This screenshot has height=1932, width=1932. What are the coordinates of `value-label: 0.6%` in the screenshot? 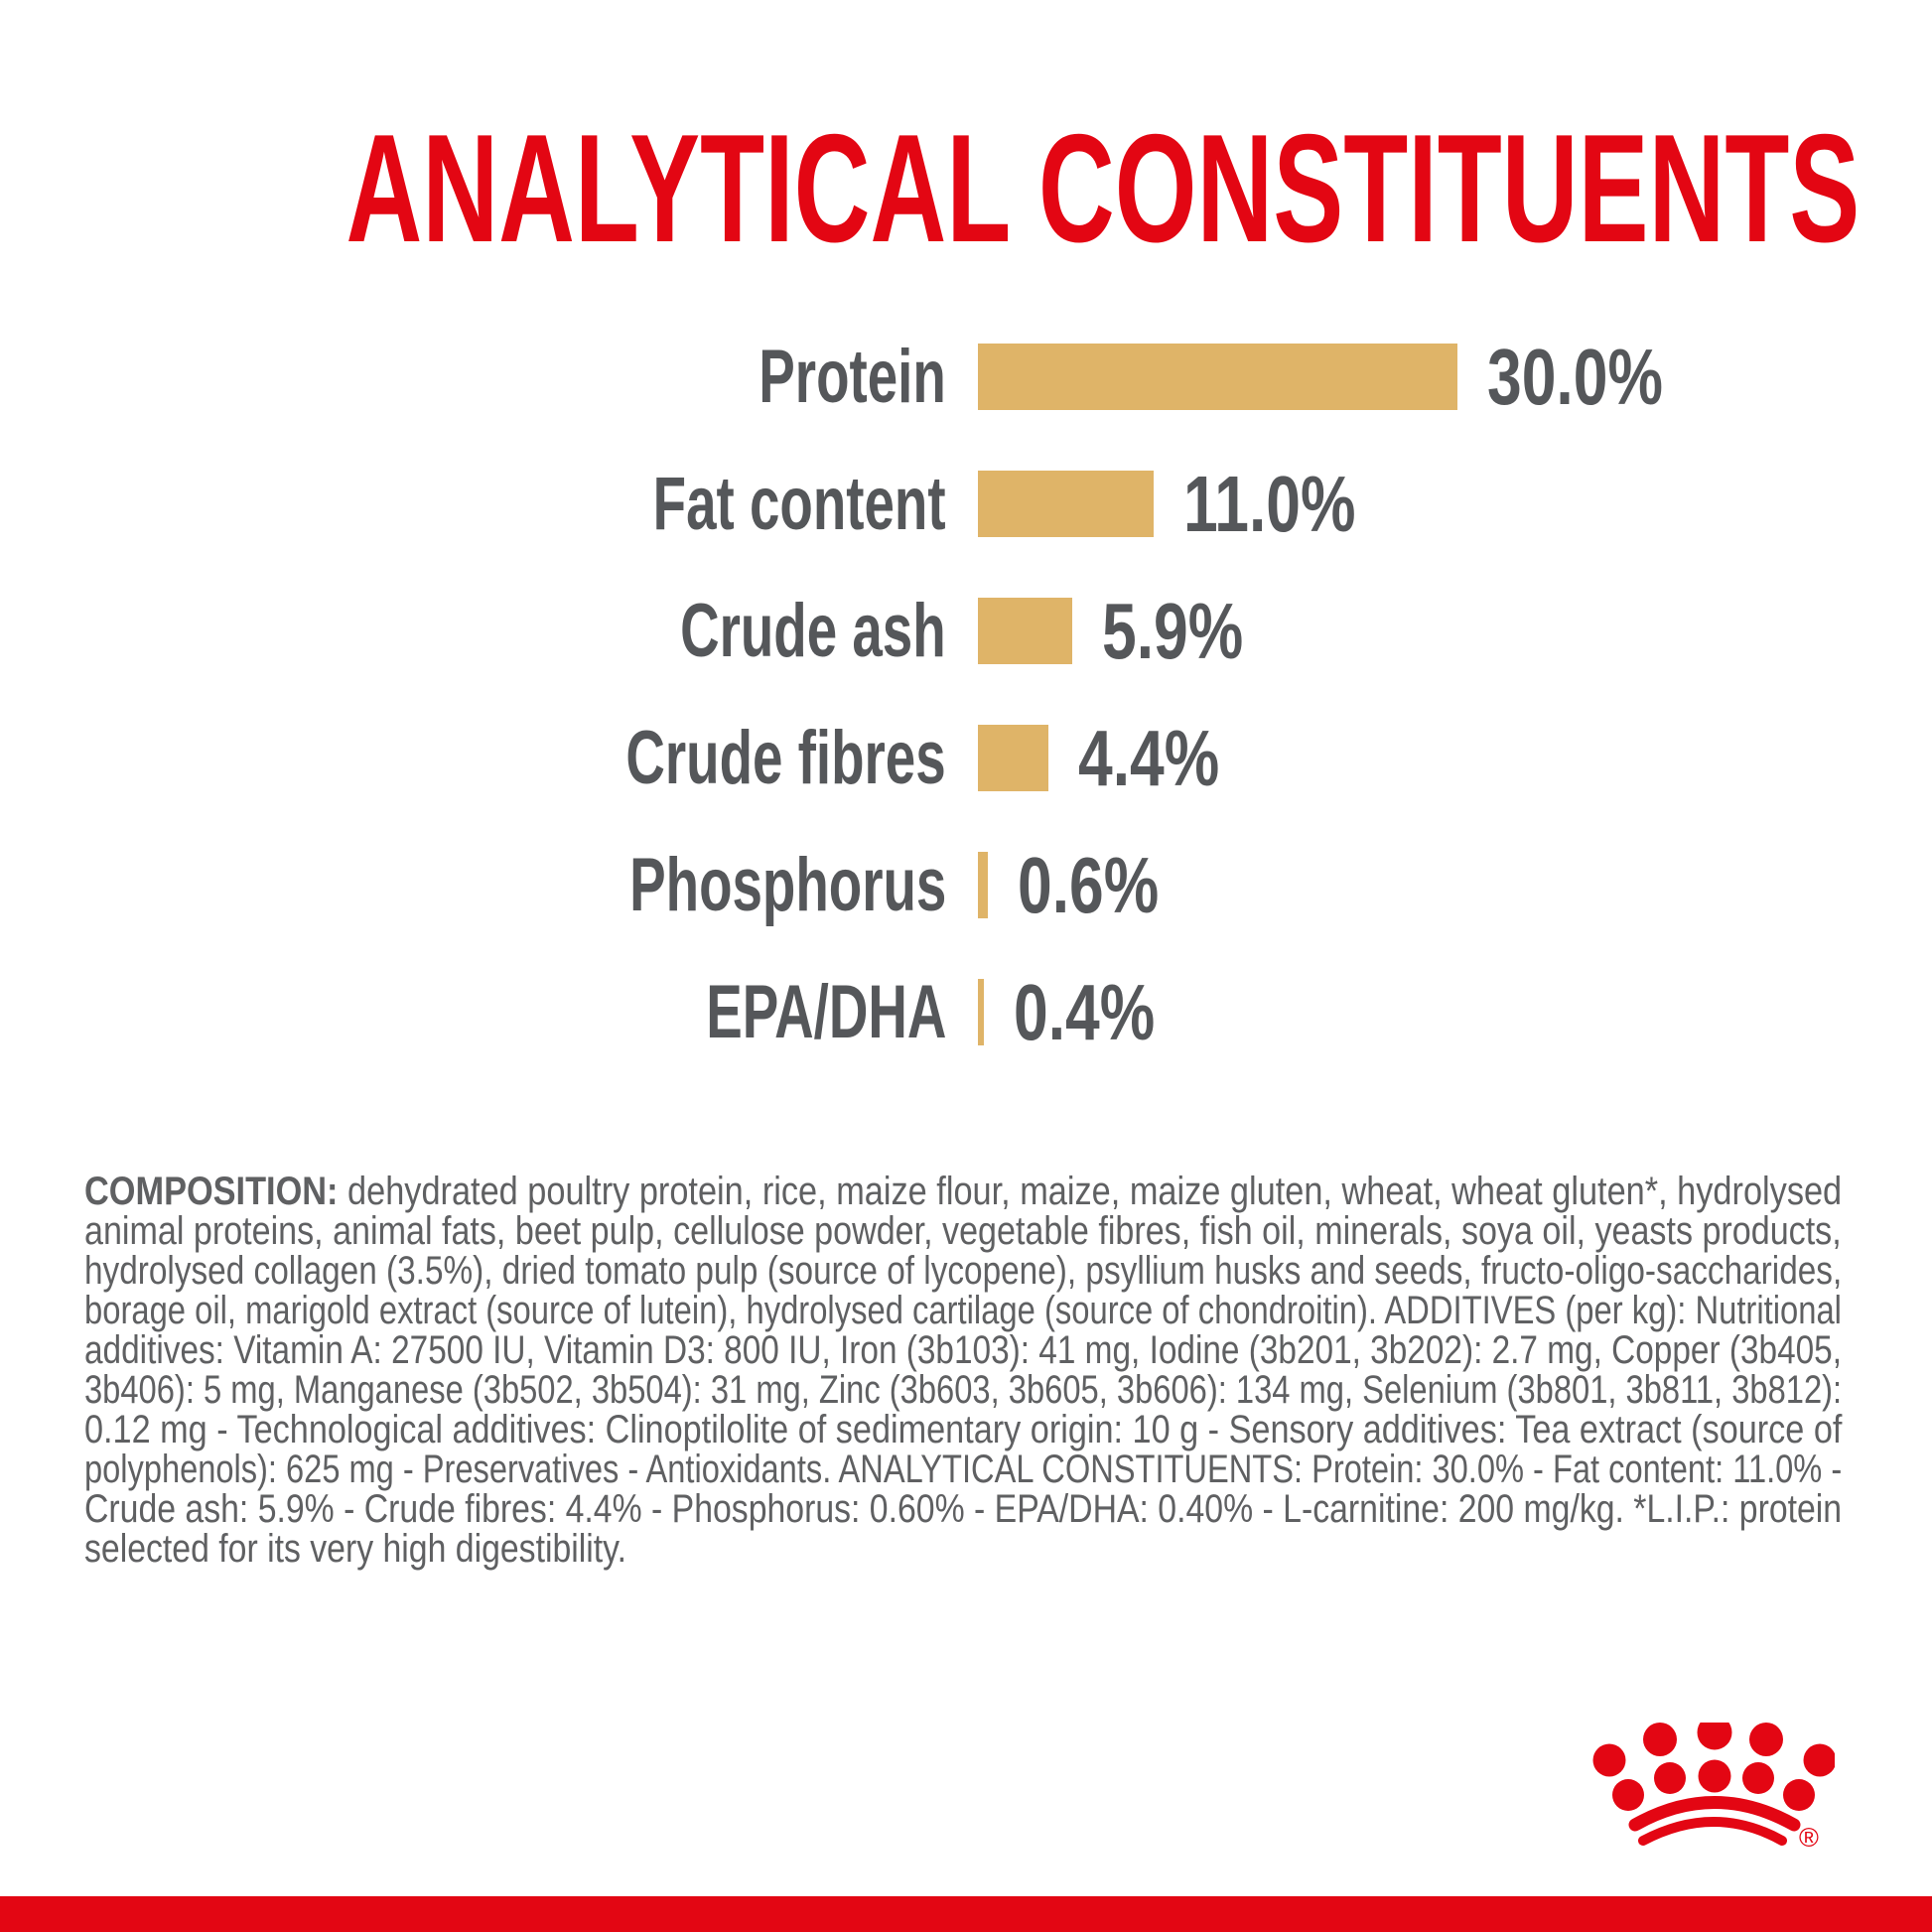 It's located at (1089, 885).